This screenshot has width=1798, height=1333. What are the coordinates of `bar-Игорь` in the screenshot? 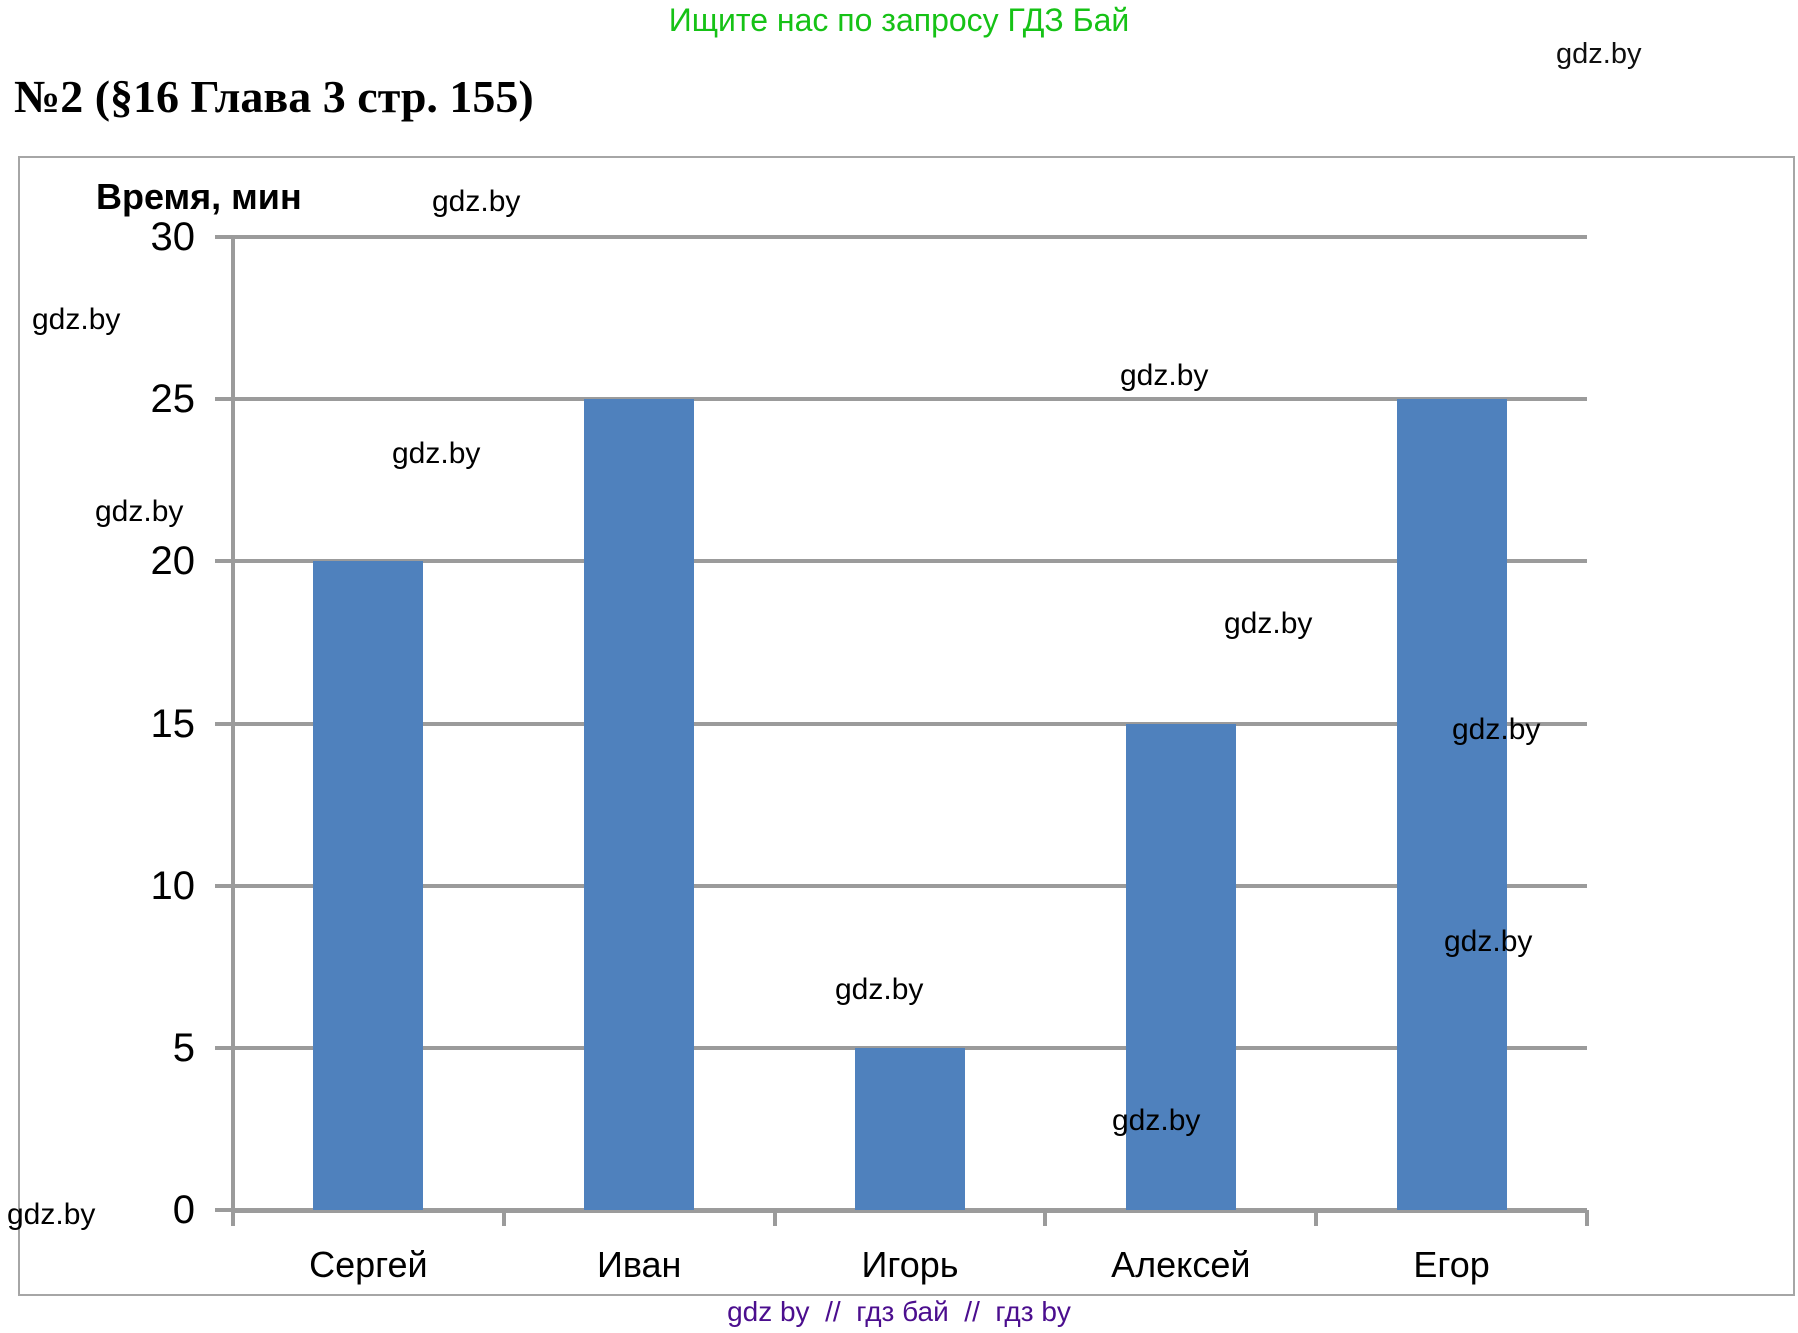 It's located at (910, 1128).